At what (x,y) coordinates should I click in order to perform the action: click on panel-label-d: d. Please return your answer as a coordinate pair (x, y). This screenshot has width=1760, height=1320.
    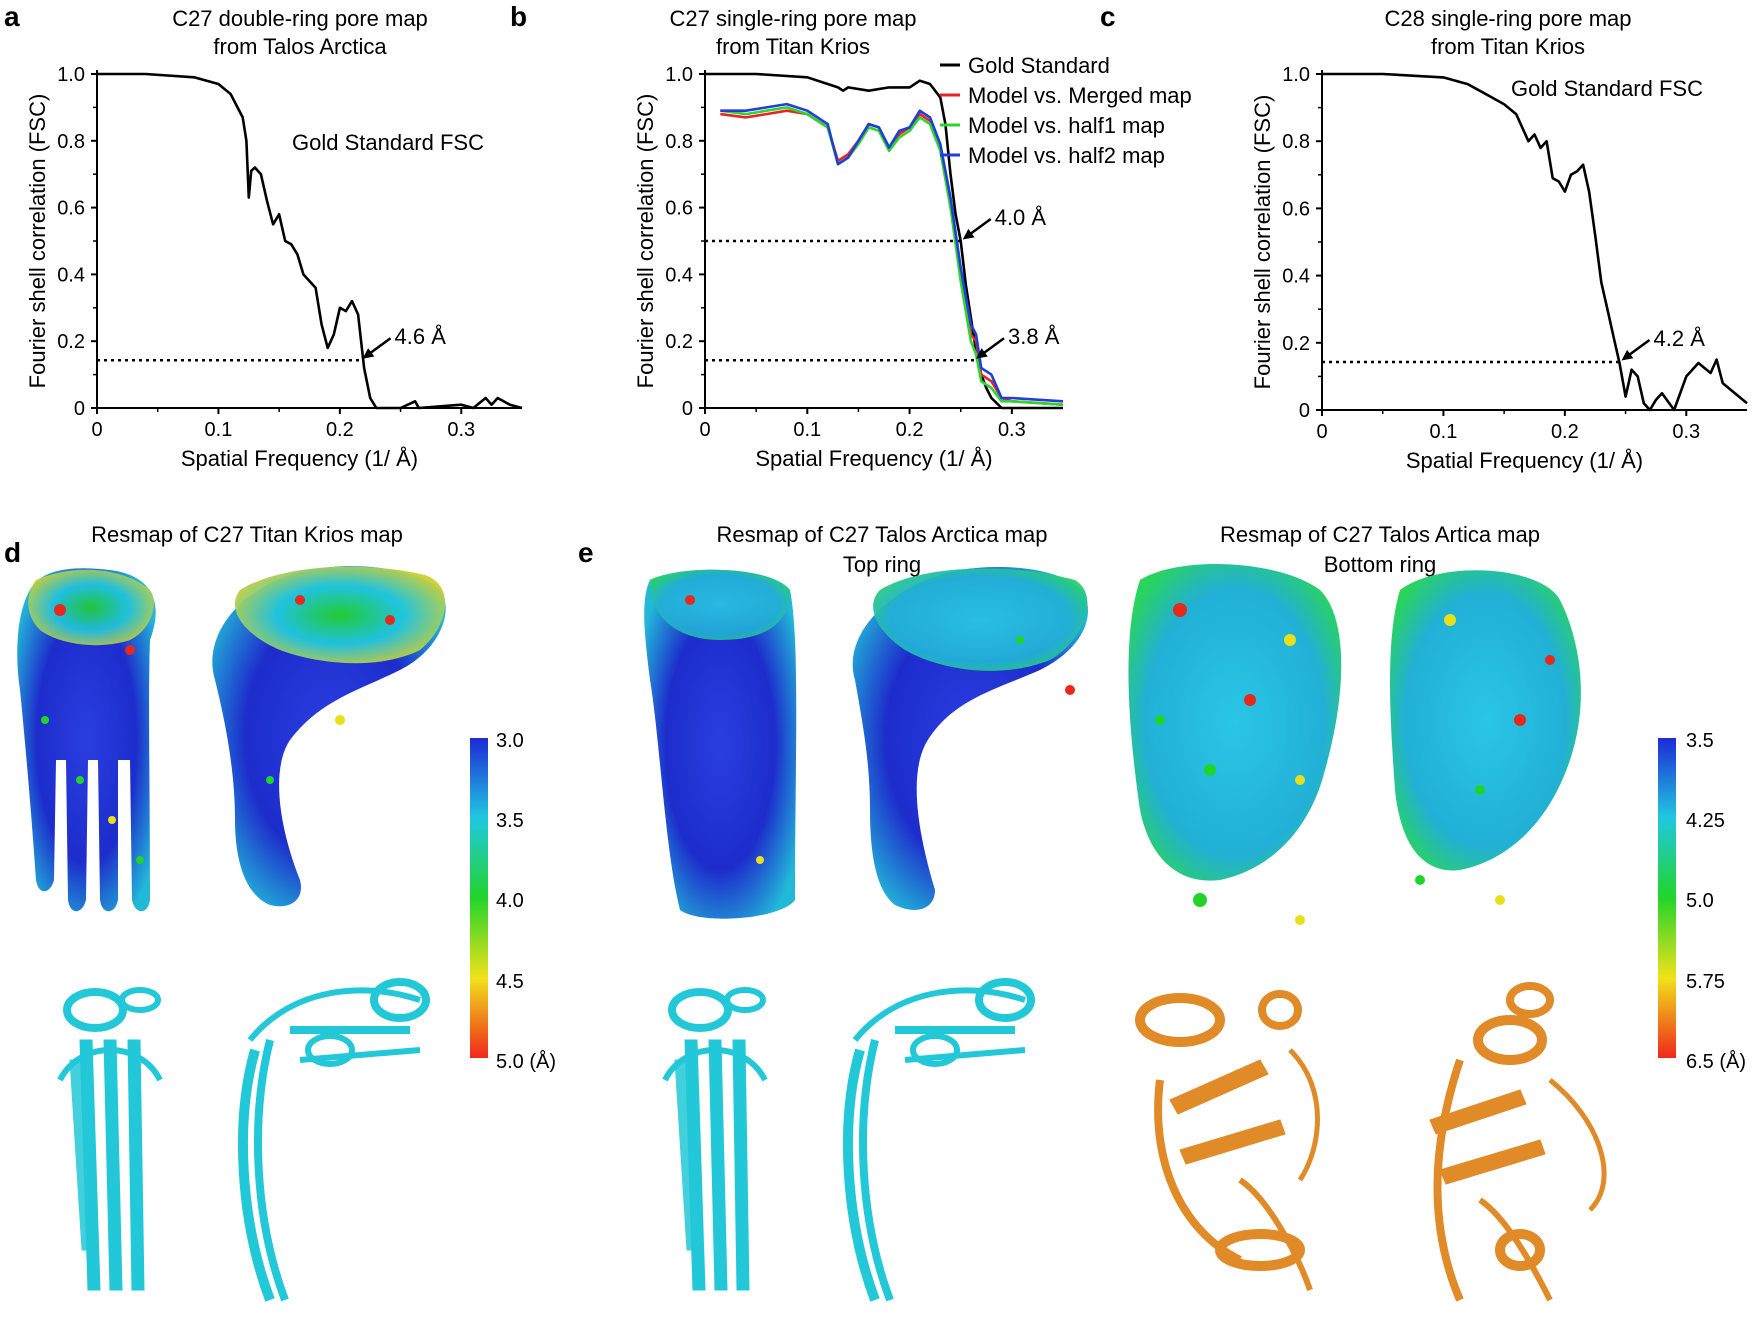
    Looking at the image, I should click on (12, 552).